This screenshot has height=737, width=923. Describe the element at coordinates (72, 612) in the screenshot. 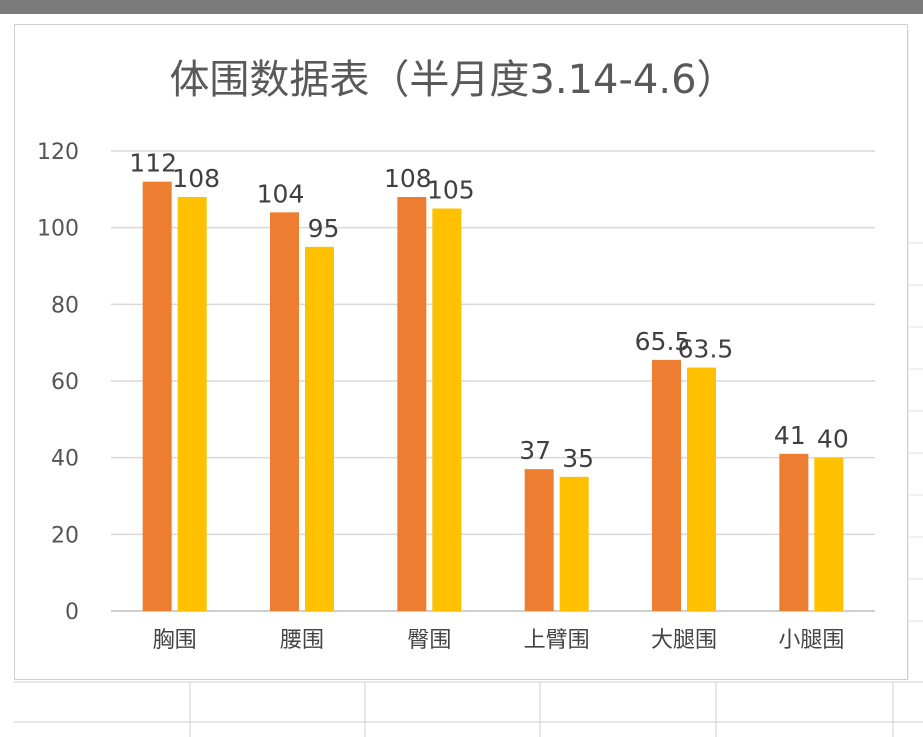

I see `y-tick-label: 0` at that location.